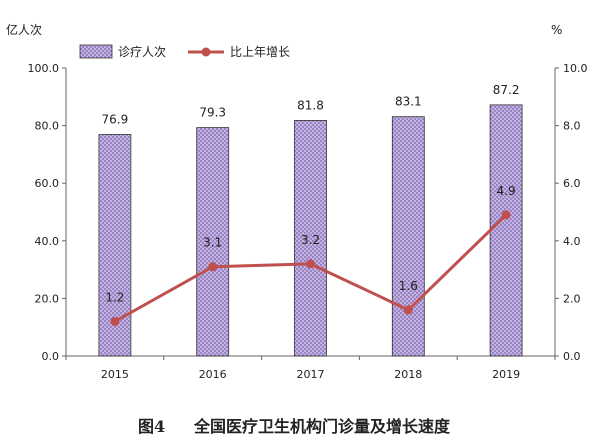 The height and width of the screenshot is (442, 600). What do you see at coordinates (96, 51) in the screenshot?
I see `legend-bar-swatch` at bounding box center [96, 51].